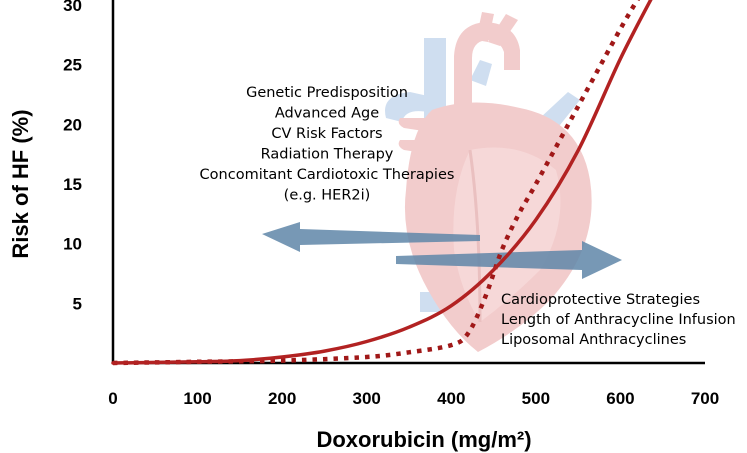 This screenshot has height=453, width=747. Describe the element at coordinates (20, 183) in the screenshot. I see `y-axis-label: Risk of HF (%)` at that location.